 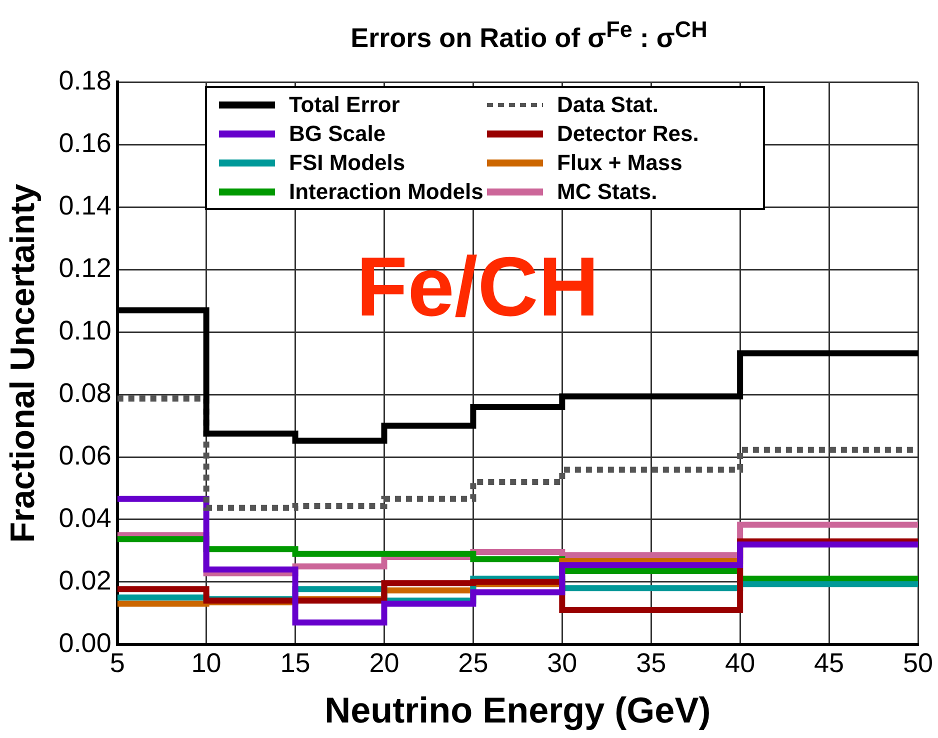 What do you see at coordinates (85, 517) in the screenshot?
I see `y-tick-label: 0.04` at bounding box center [85, 517].